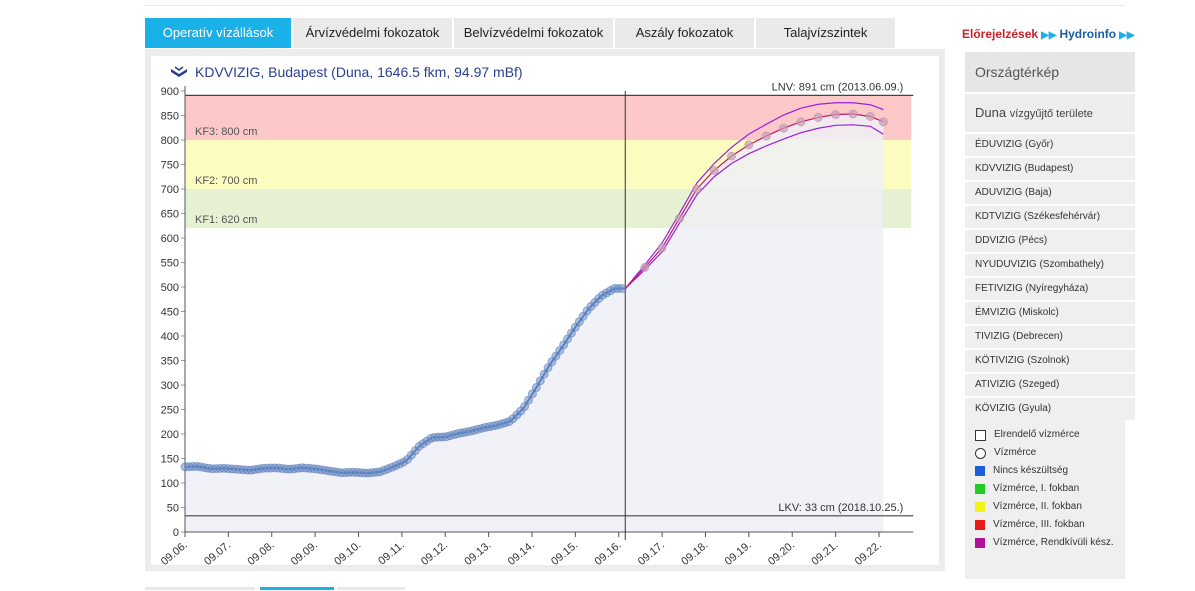 The image size is (1195, 591). I want to click on y-tick-label: 750, so click(170, 166).